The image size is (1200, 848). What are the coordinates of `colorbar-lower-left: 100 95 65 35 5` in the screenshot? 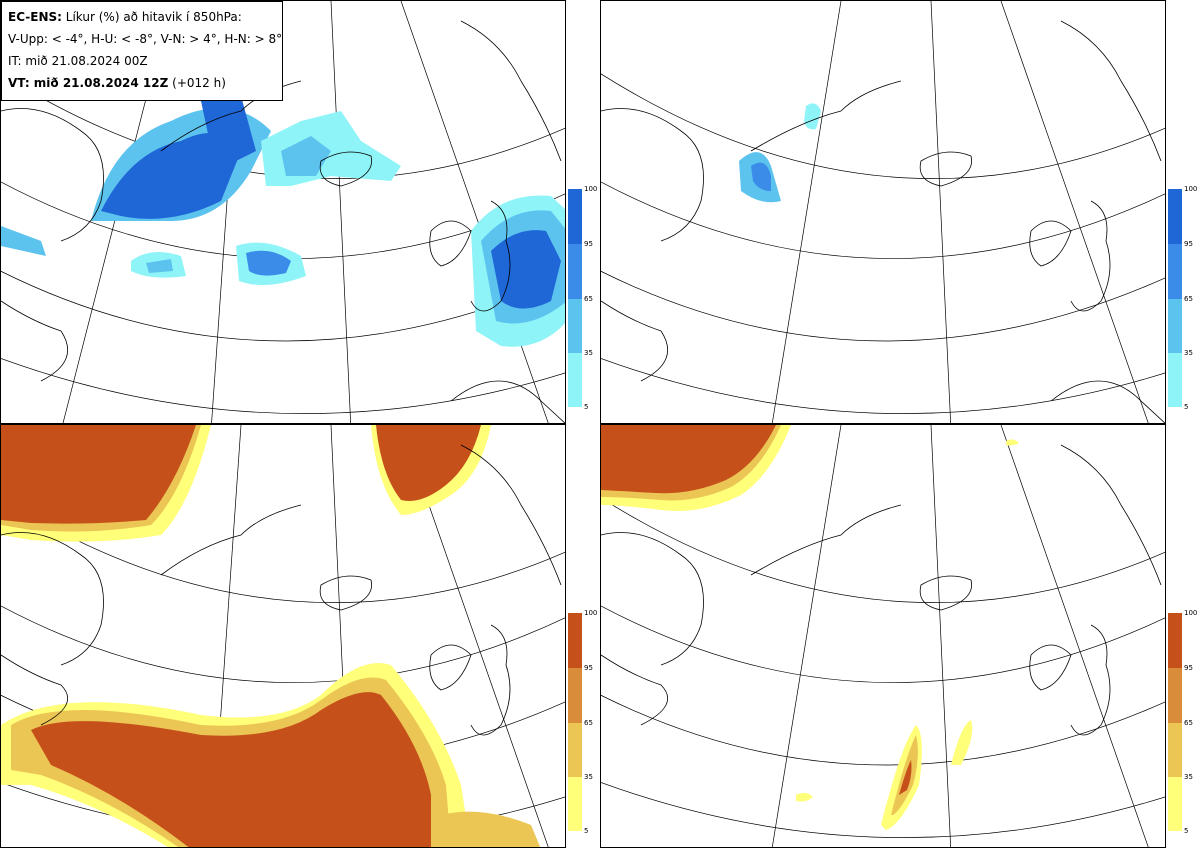 It's located at (582, 722).